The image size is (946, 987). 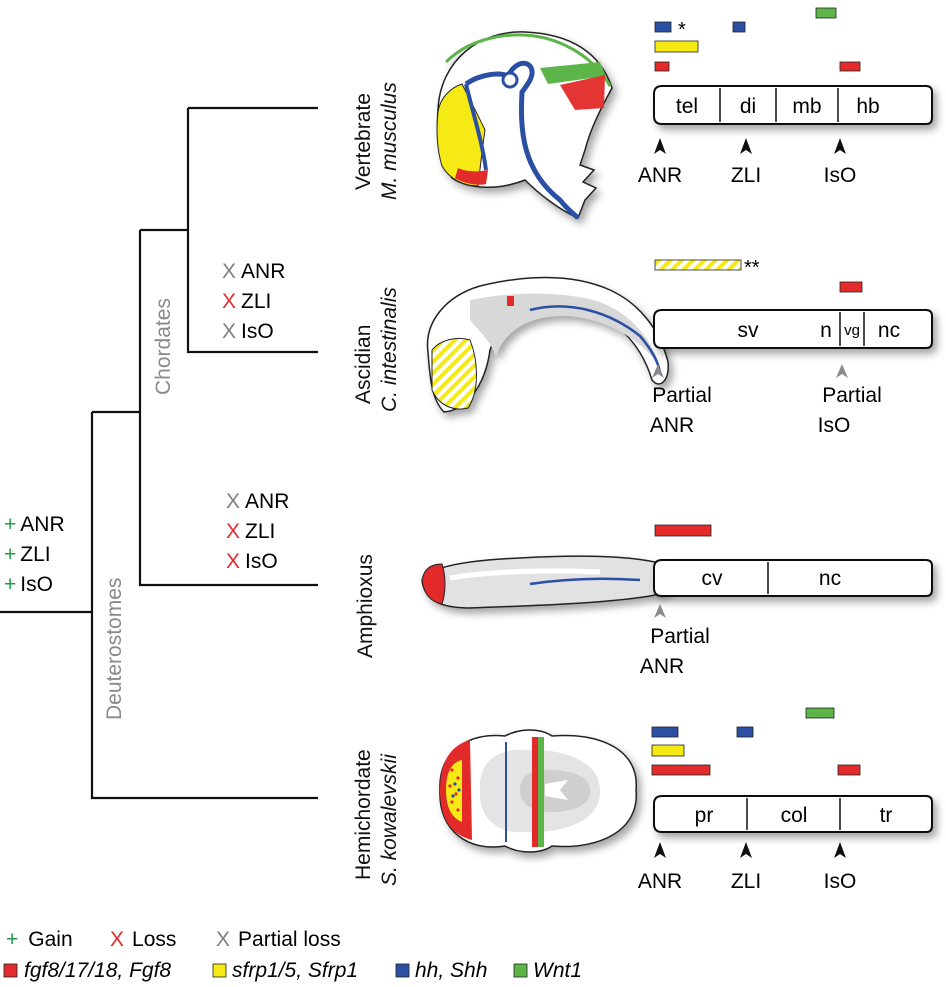 What do you see at coordinates (886, 815) in the screenshot?
I see `svg-text: tr` at bounding box center [886, 815].